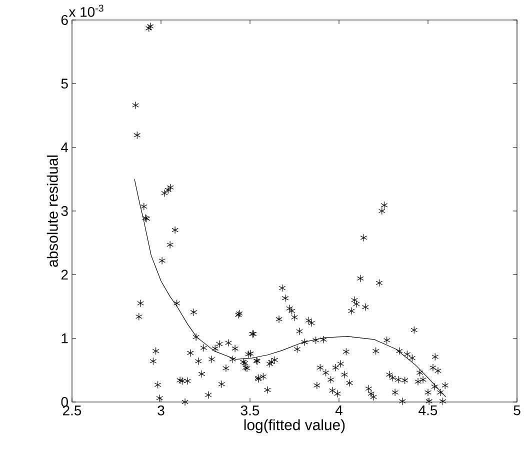 This screenshot has width=529, height=468. I want to click on x-tick-label: 3, so click(161, 411).